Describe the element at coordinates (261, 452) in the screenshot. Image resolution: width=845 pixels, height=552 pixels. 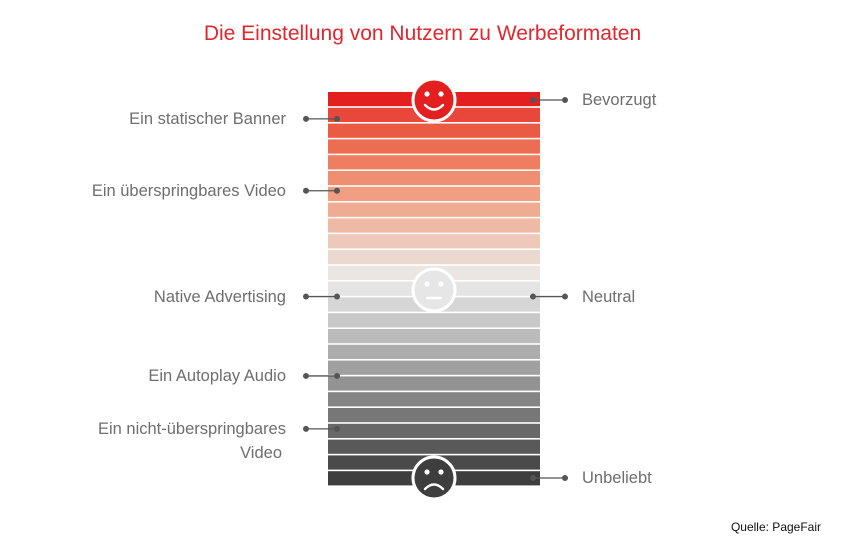
I see `left-label-line: Video` at that location.